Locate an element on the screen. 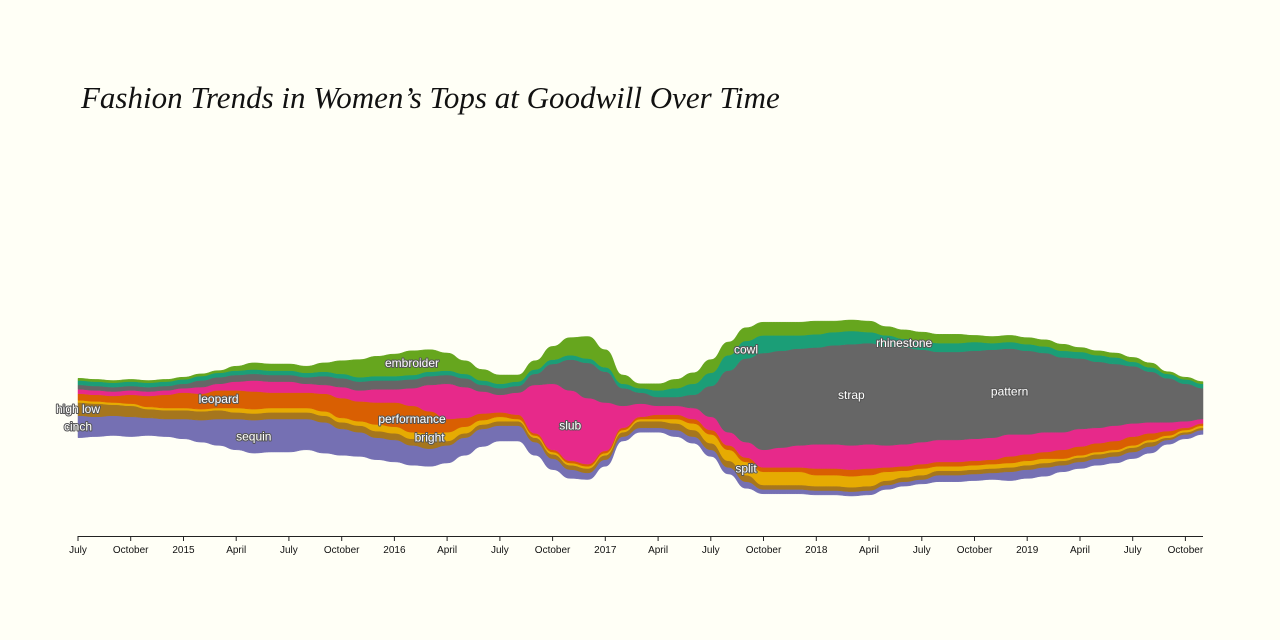 This screenshot has height=640, width=1280. stream-label-embroider: embroider is located at coordinates (412, 363).